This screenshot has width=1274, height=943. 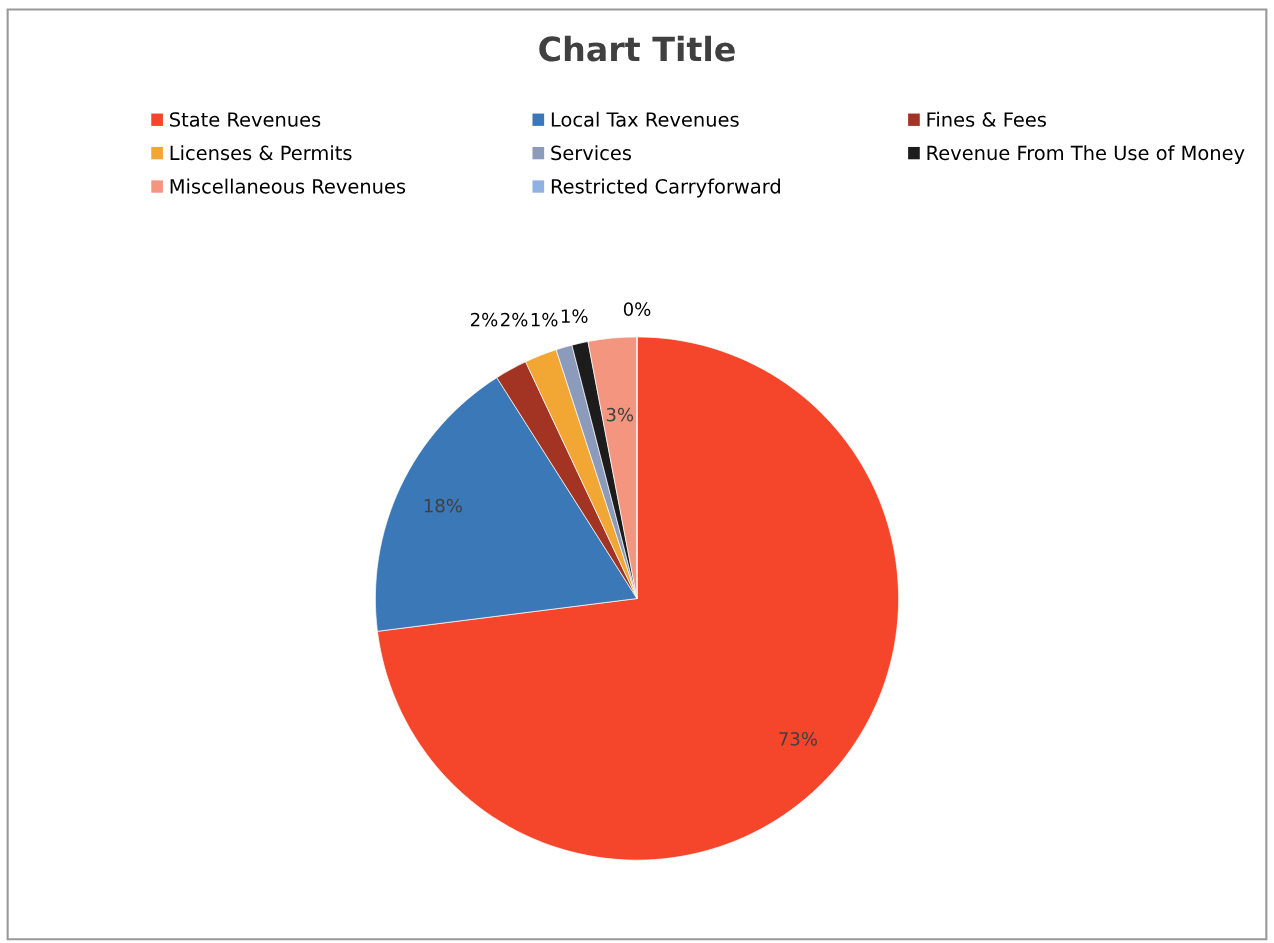 What do you see at coordinates (591, 153) in the screenshot?
I see `legend-label: Services` at bounding box center [591, 153].